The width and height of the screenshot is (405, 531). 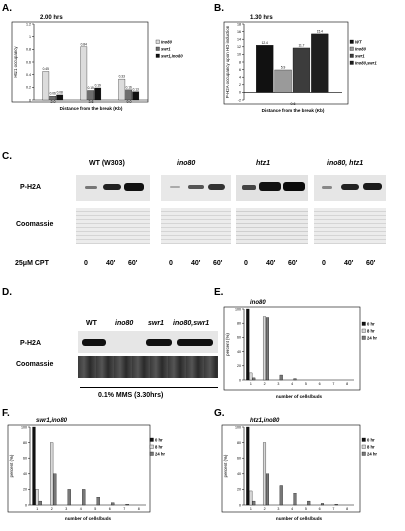 I want to click on legend-label: WT, so click(x=358, y=41).